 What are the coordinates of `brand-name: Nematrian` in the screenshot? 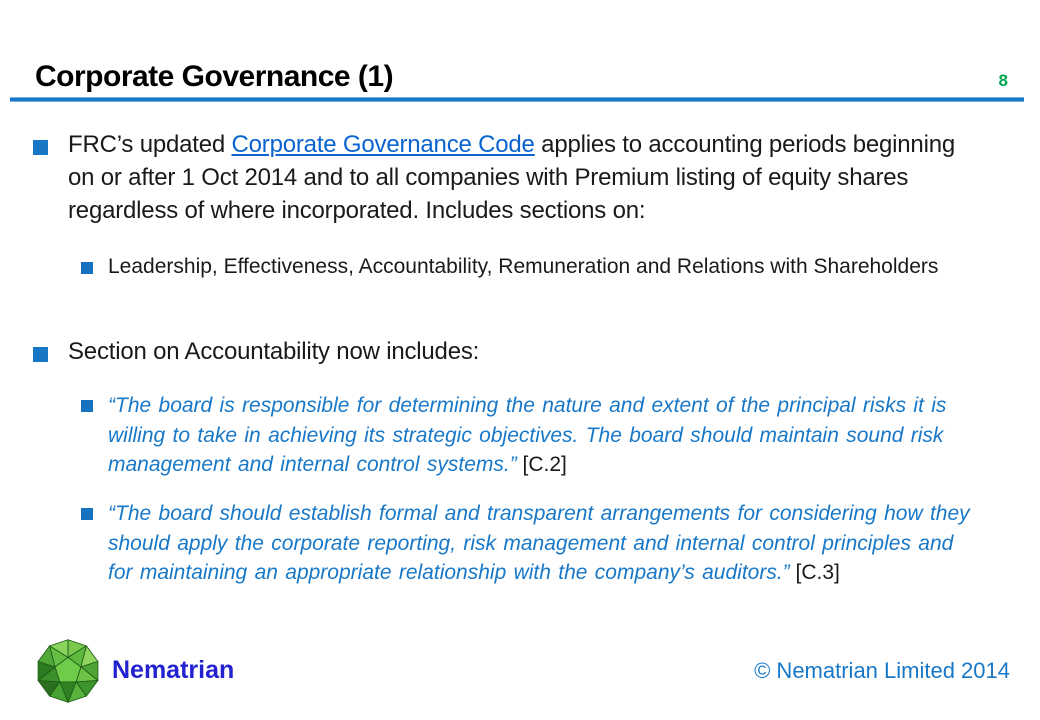 It's located at (173, 670).